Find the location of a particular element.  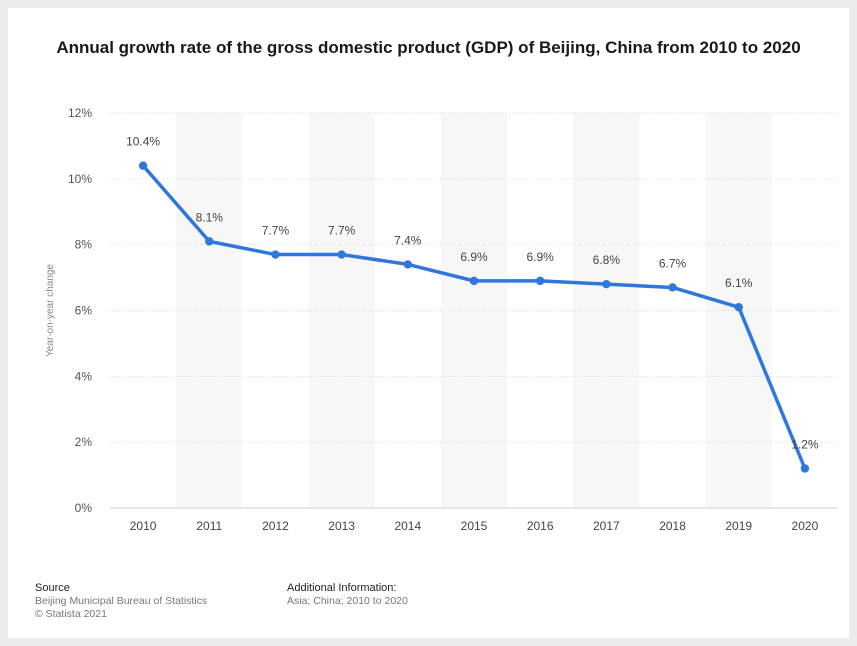

x-tick-label: 2017 is located at coordinates (606, 526).